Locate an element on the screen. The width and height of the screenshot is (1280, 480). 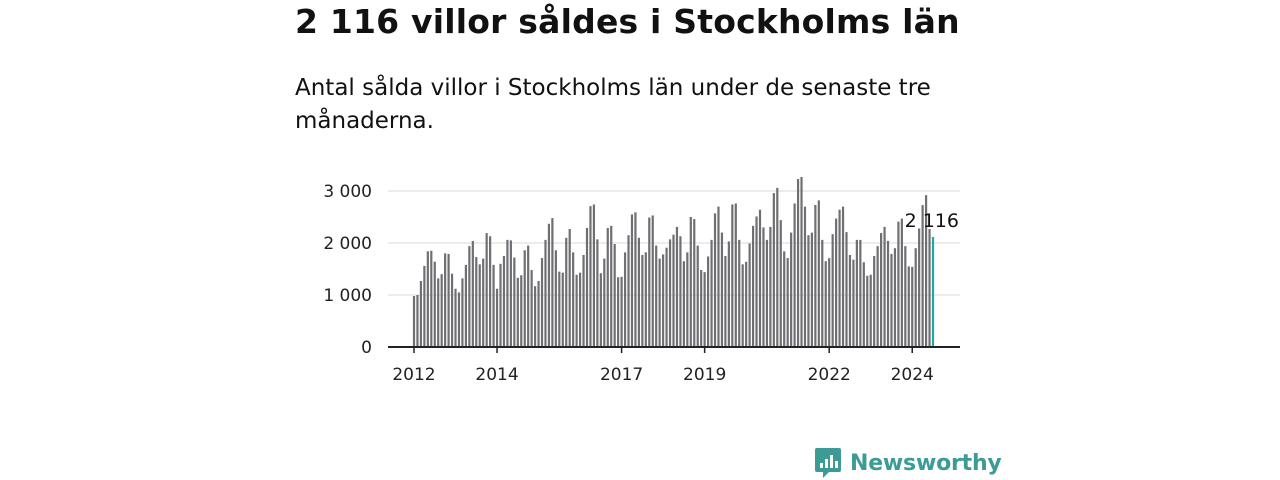
newsworthy-icon is located at coordinates (828, 463).